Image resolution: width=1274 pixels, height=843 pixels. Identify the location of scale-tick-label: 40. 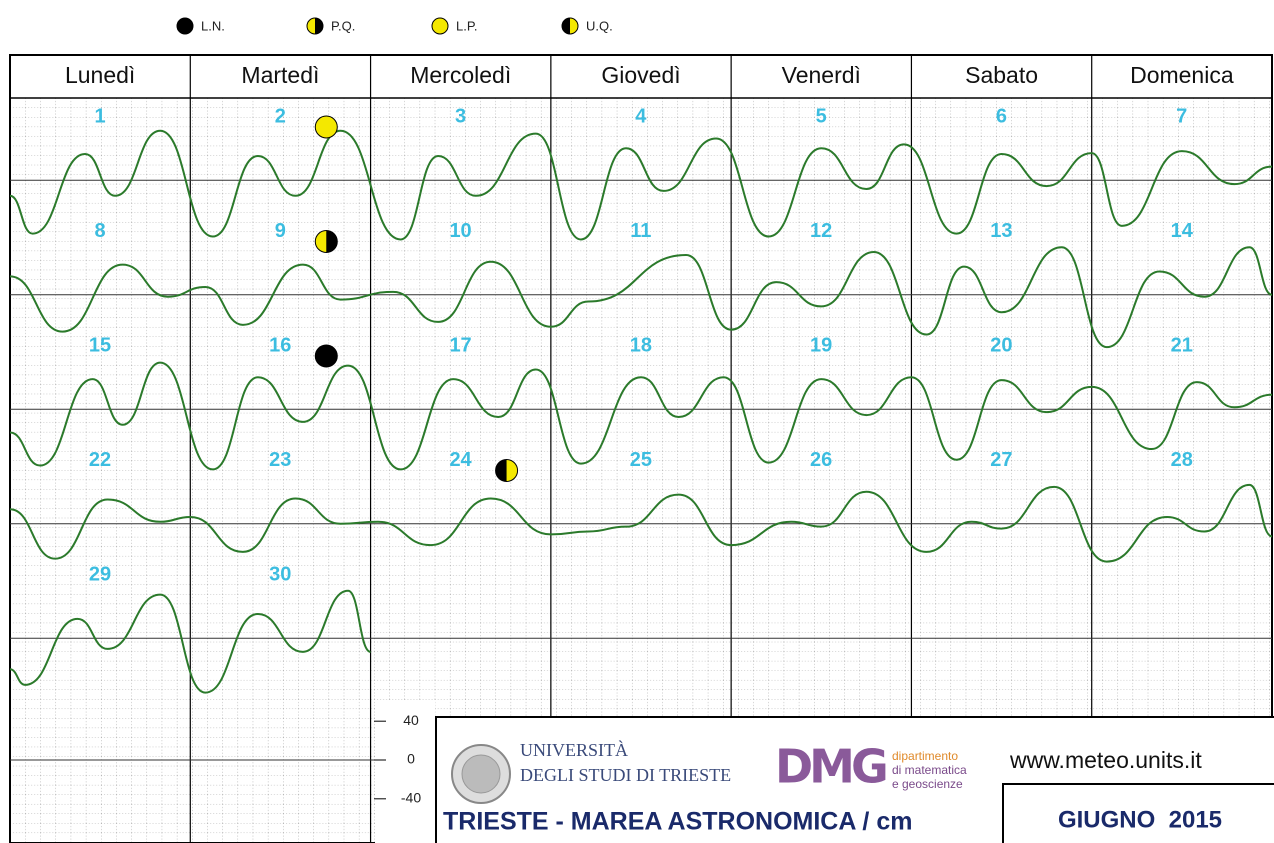
(411, 720).